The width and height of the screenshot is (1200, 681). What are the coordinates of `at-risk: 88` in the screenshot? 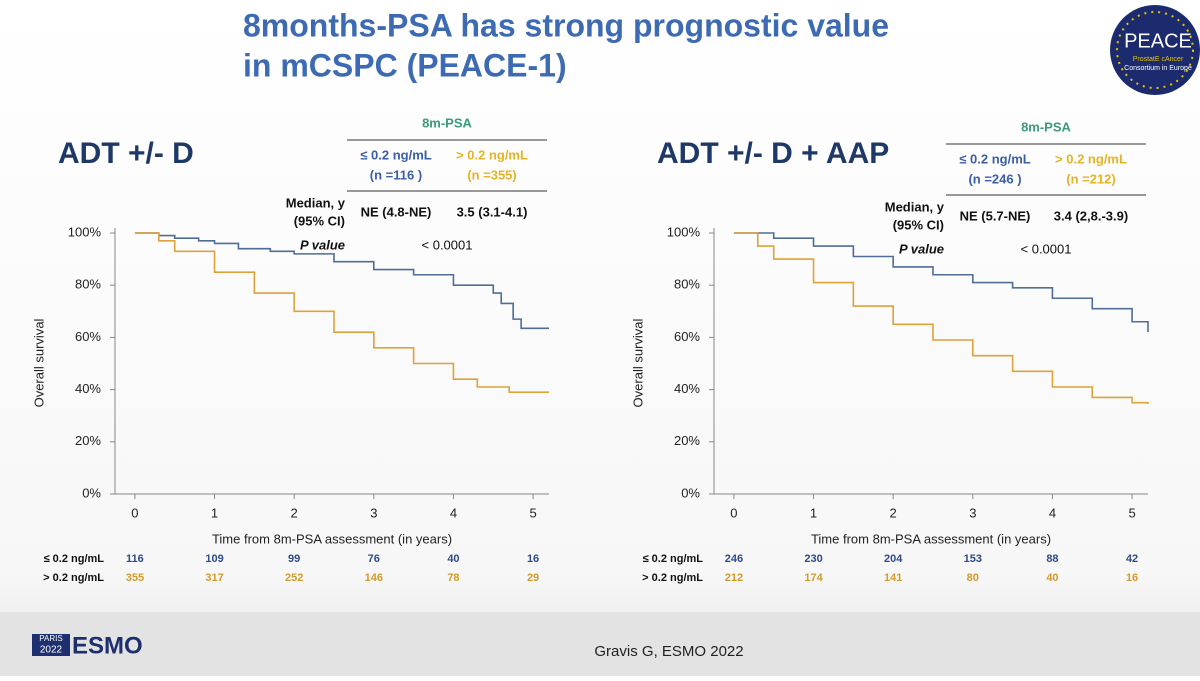 It's located at (1052, 559).